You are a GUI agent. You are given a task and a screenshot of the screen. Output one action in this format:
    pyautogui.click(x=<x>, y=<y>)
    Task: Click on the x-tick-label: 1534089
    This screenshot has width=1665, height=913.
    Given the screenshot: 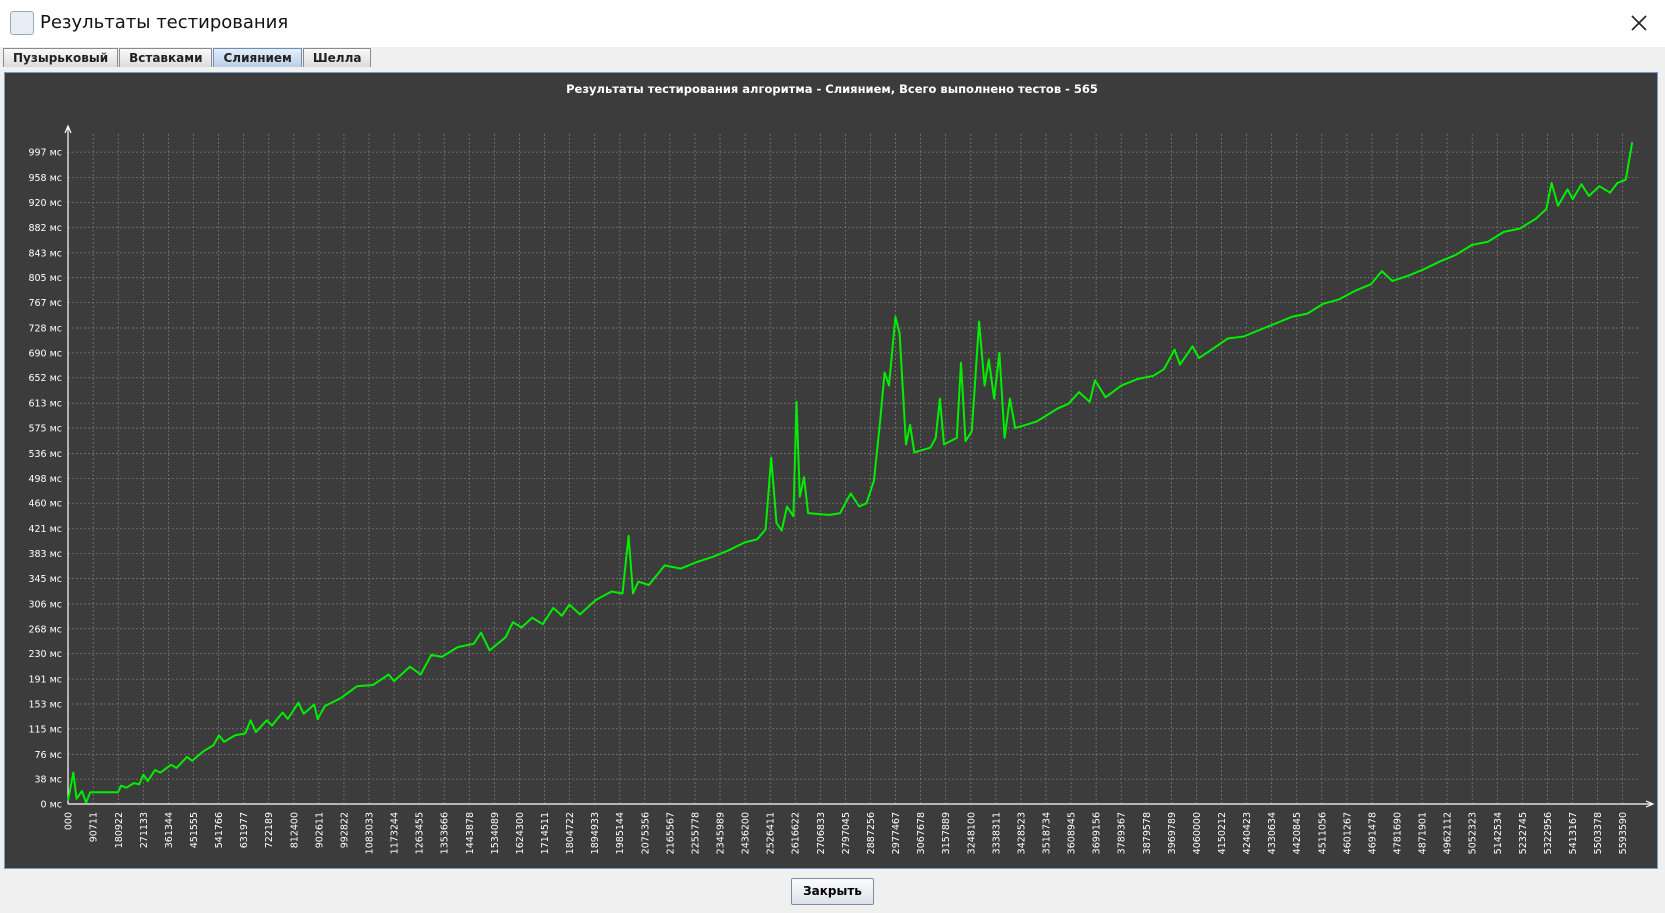 What is the action you would take?
    pyautogui.click(x=495, y=833)
    